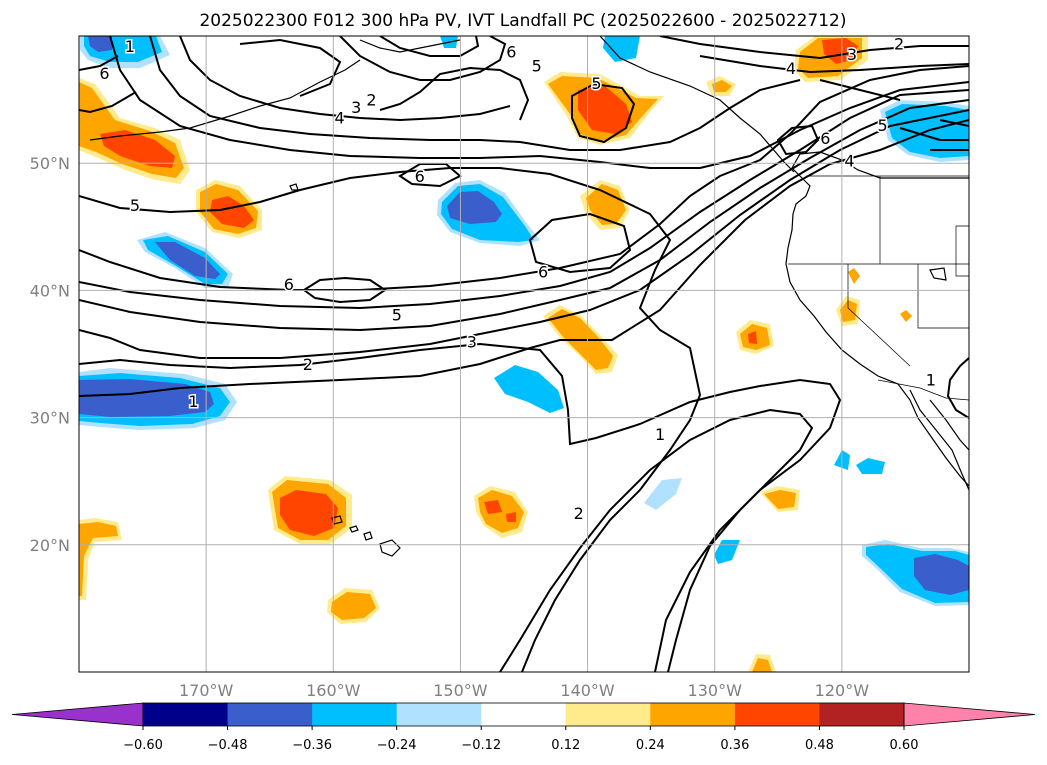 This screenshot has height=765, width=1047. What do you see at coordinates (50, 418) in the screenshot?
I see `lat-tick-label: 30°N` at bounding box center [50, 418].